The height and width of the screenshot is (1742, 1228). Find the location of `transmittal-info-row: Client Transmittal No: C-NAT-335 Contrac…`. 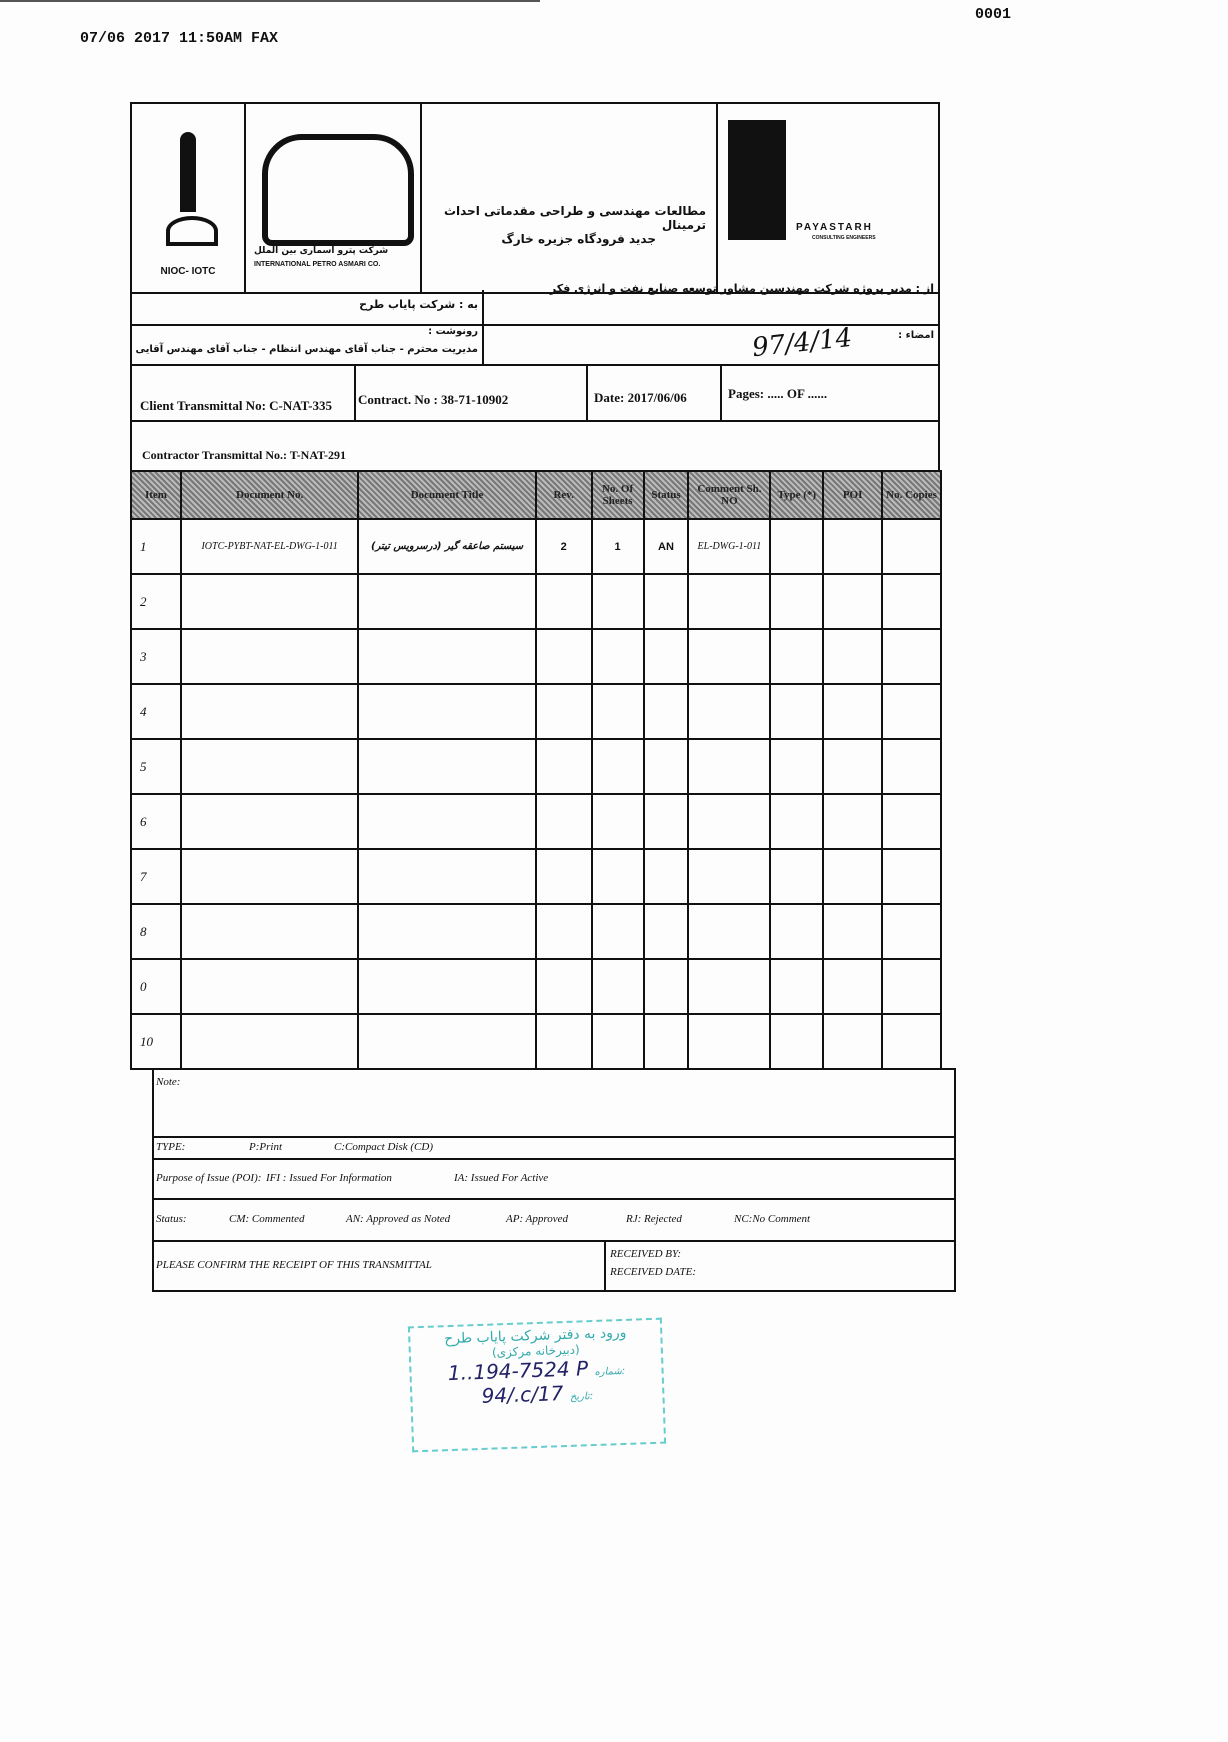

transmittal-info-row: Client Transmittal No: C-NAT-335 Contrac… is located at coordinates (535, 393).